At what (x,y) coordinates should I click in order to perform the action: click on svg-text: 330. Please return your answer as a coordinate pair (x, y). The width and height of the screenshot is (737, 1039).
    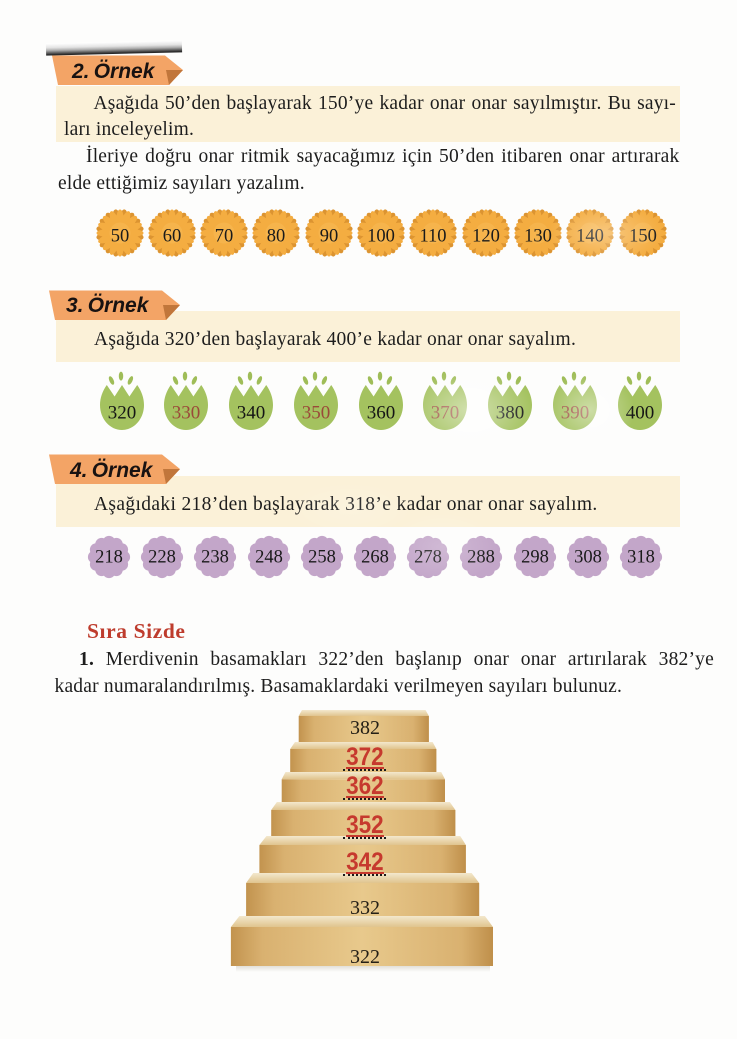
    Looking at the image, I should click on (186, 413).